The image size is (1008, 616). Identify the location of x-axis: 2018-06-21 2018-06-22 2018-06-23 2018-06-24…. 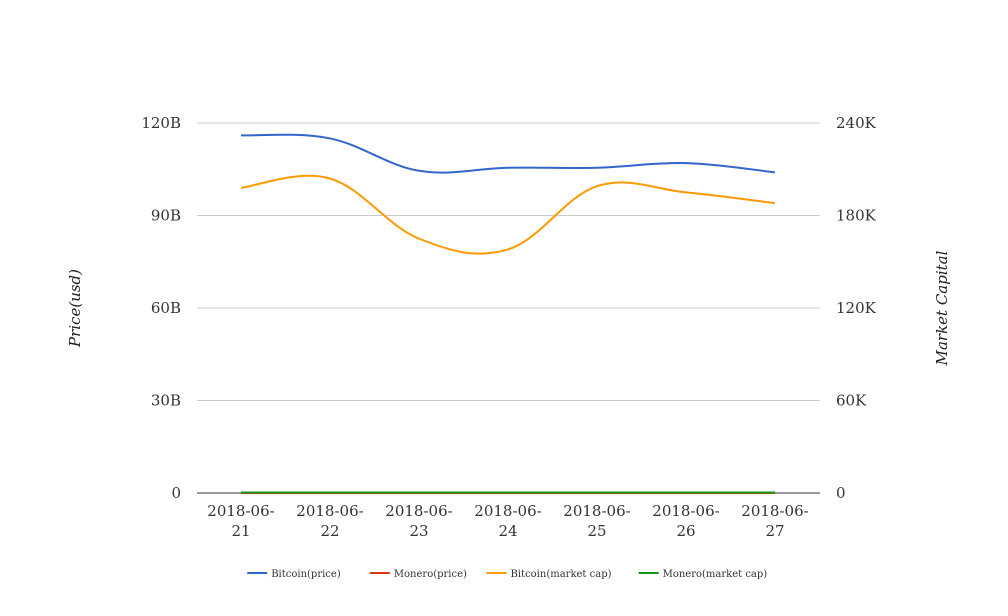
(507, 521).